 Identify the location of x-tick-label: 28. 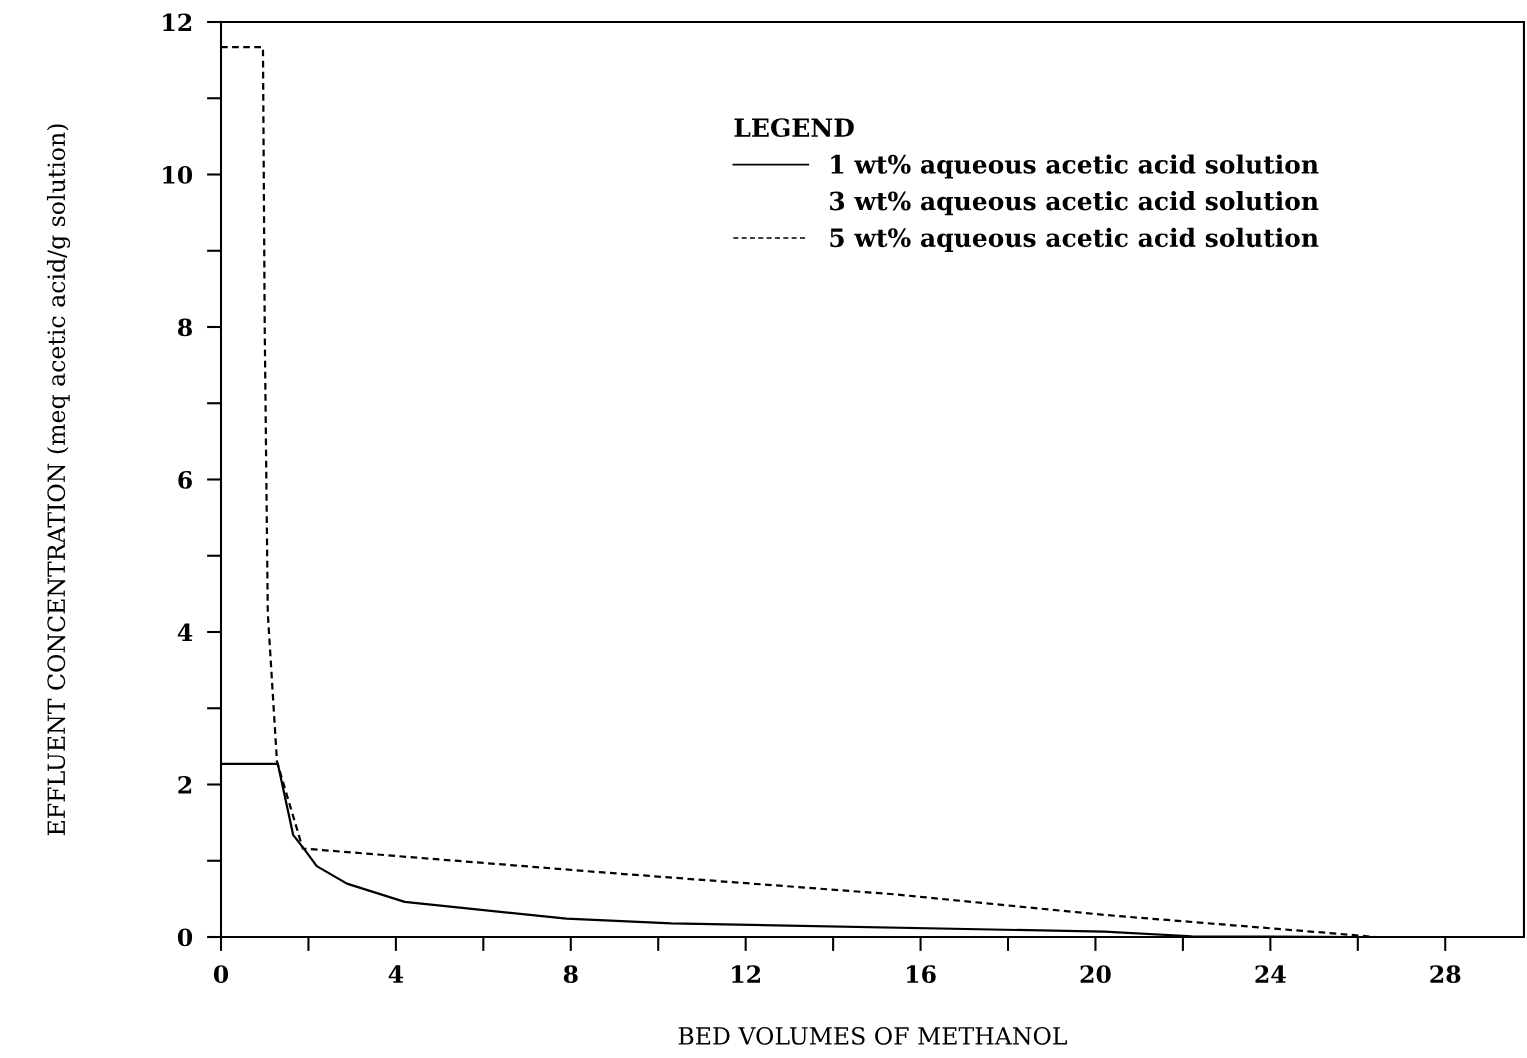
(1445, 974).